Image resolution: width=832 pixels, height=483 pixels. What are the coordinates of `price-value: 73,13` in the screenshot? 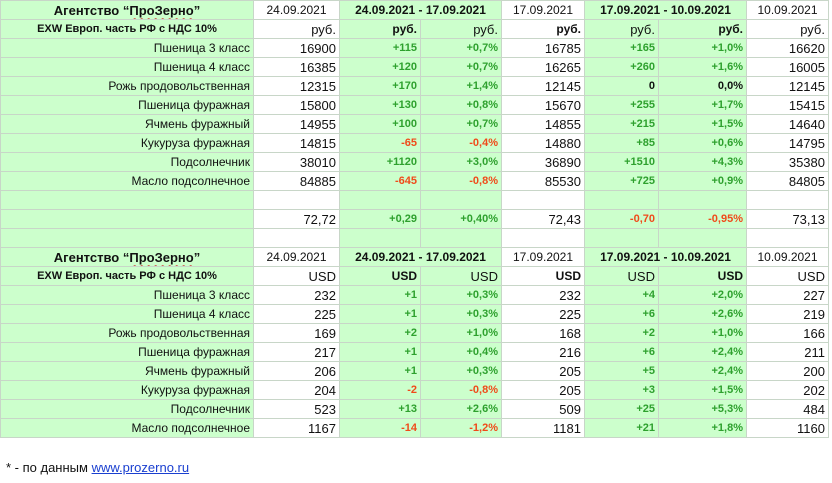 It's located at (787, 219).